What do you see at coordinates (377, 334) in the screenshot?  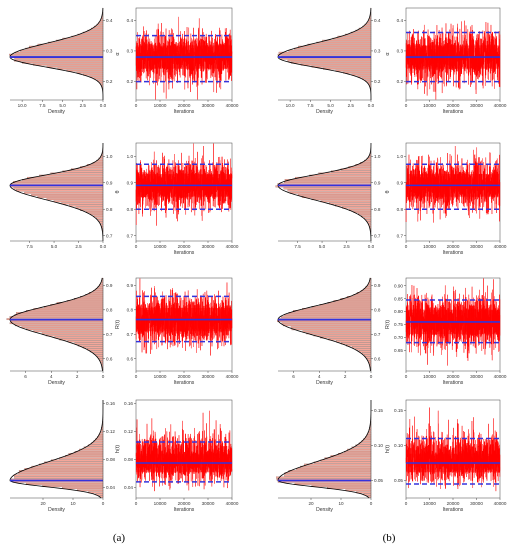 I see `y-tick-label: 0.7` at bounding box center [377, 334].